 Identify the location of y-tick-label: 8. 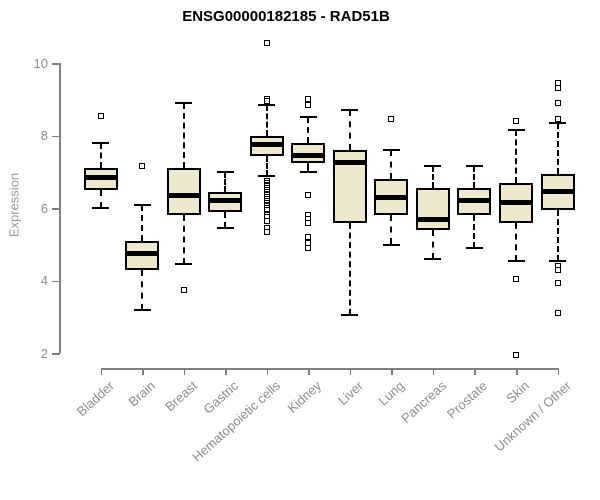
(44, 136).